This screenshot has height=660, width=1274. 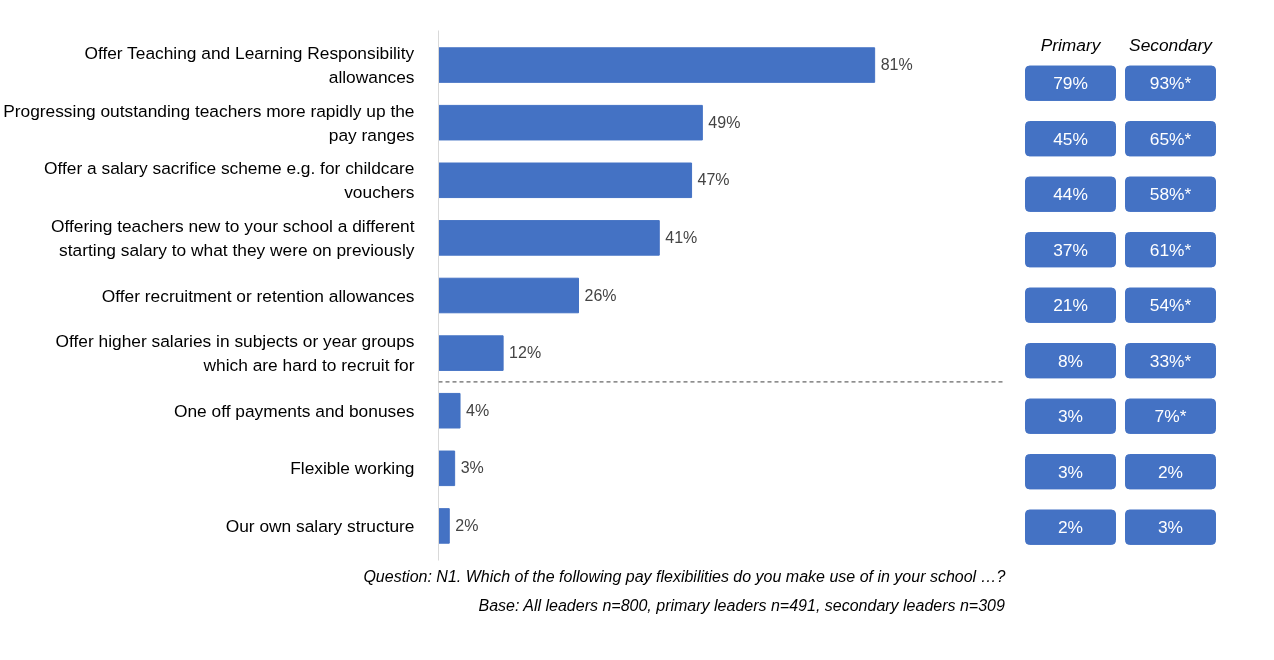 I want to click on data-label: 58%*, so click(x=1170, y=194).